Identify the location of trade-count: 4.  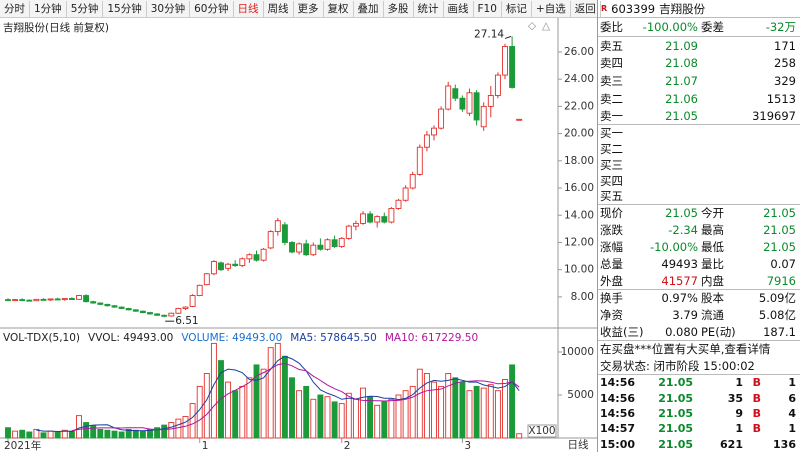
(792, 413).